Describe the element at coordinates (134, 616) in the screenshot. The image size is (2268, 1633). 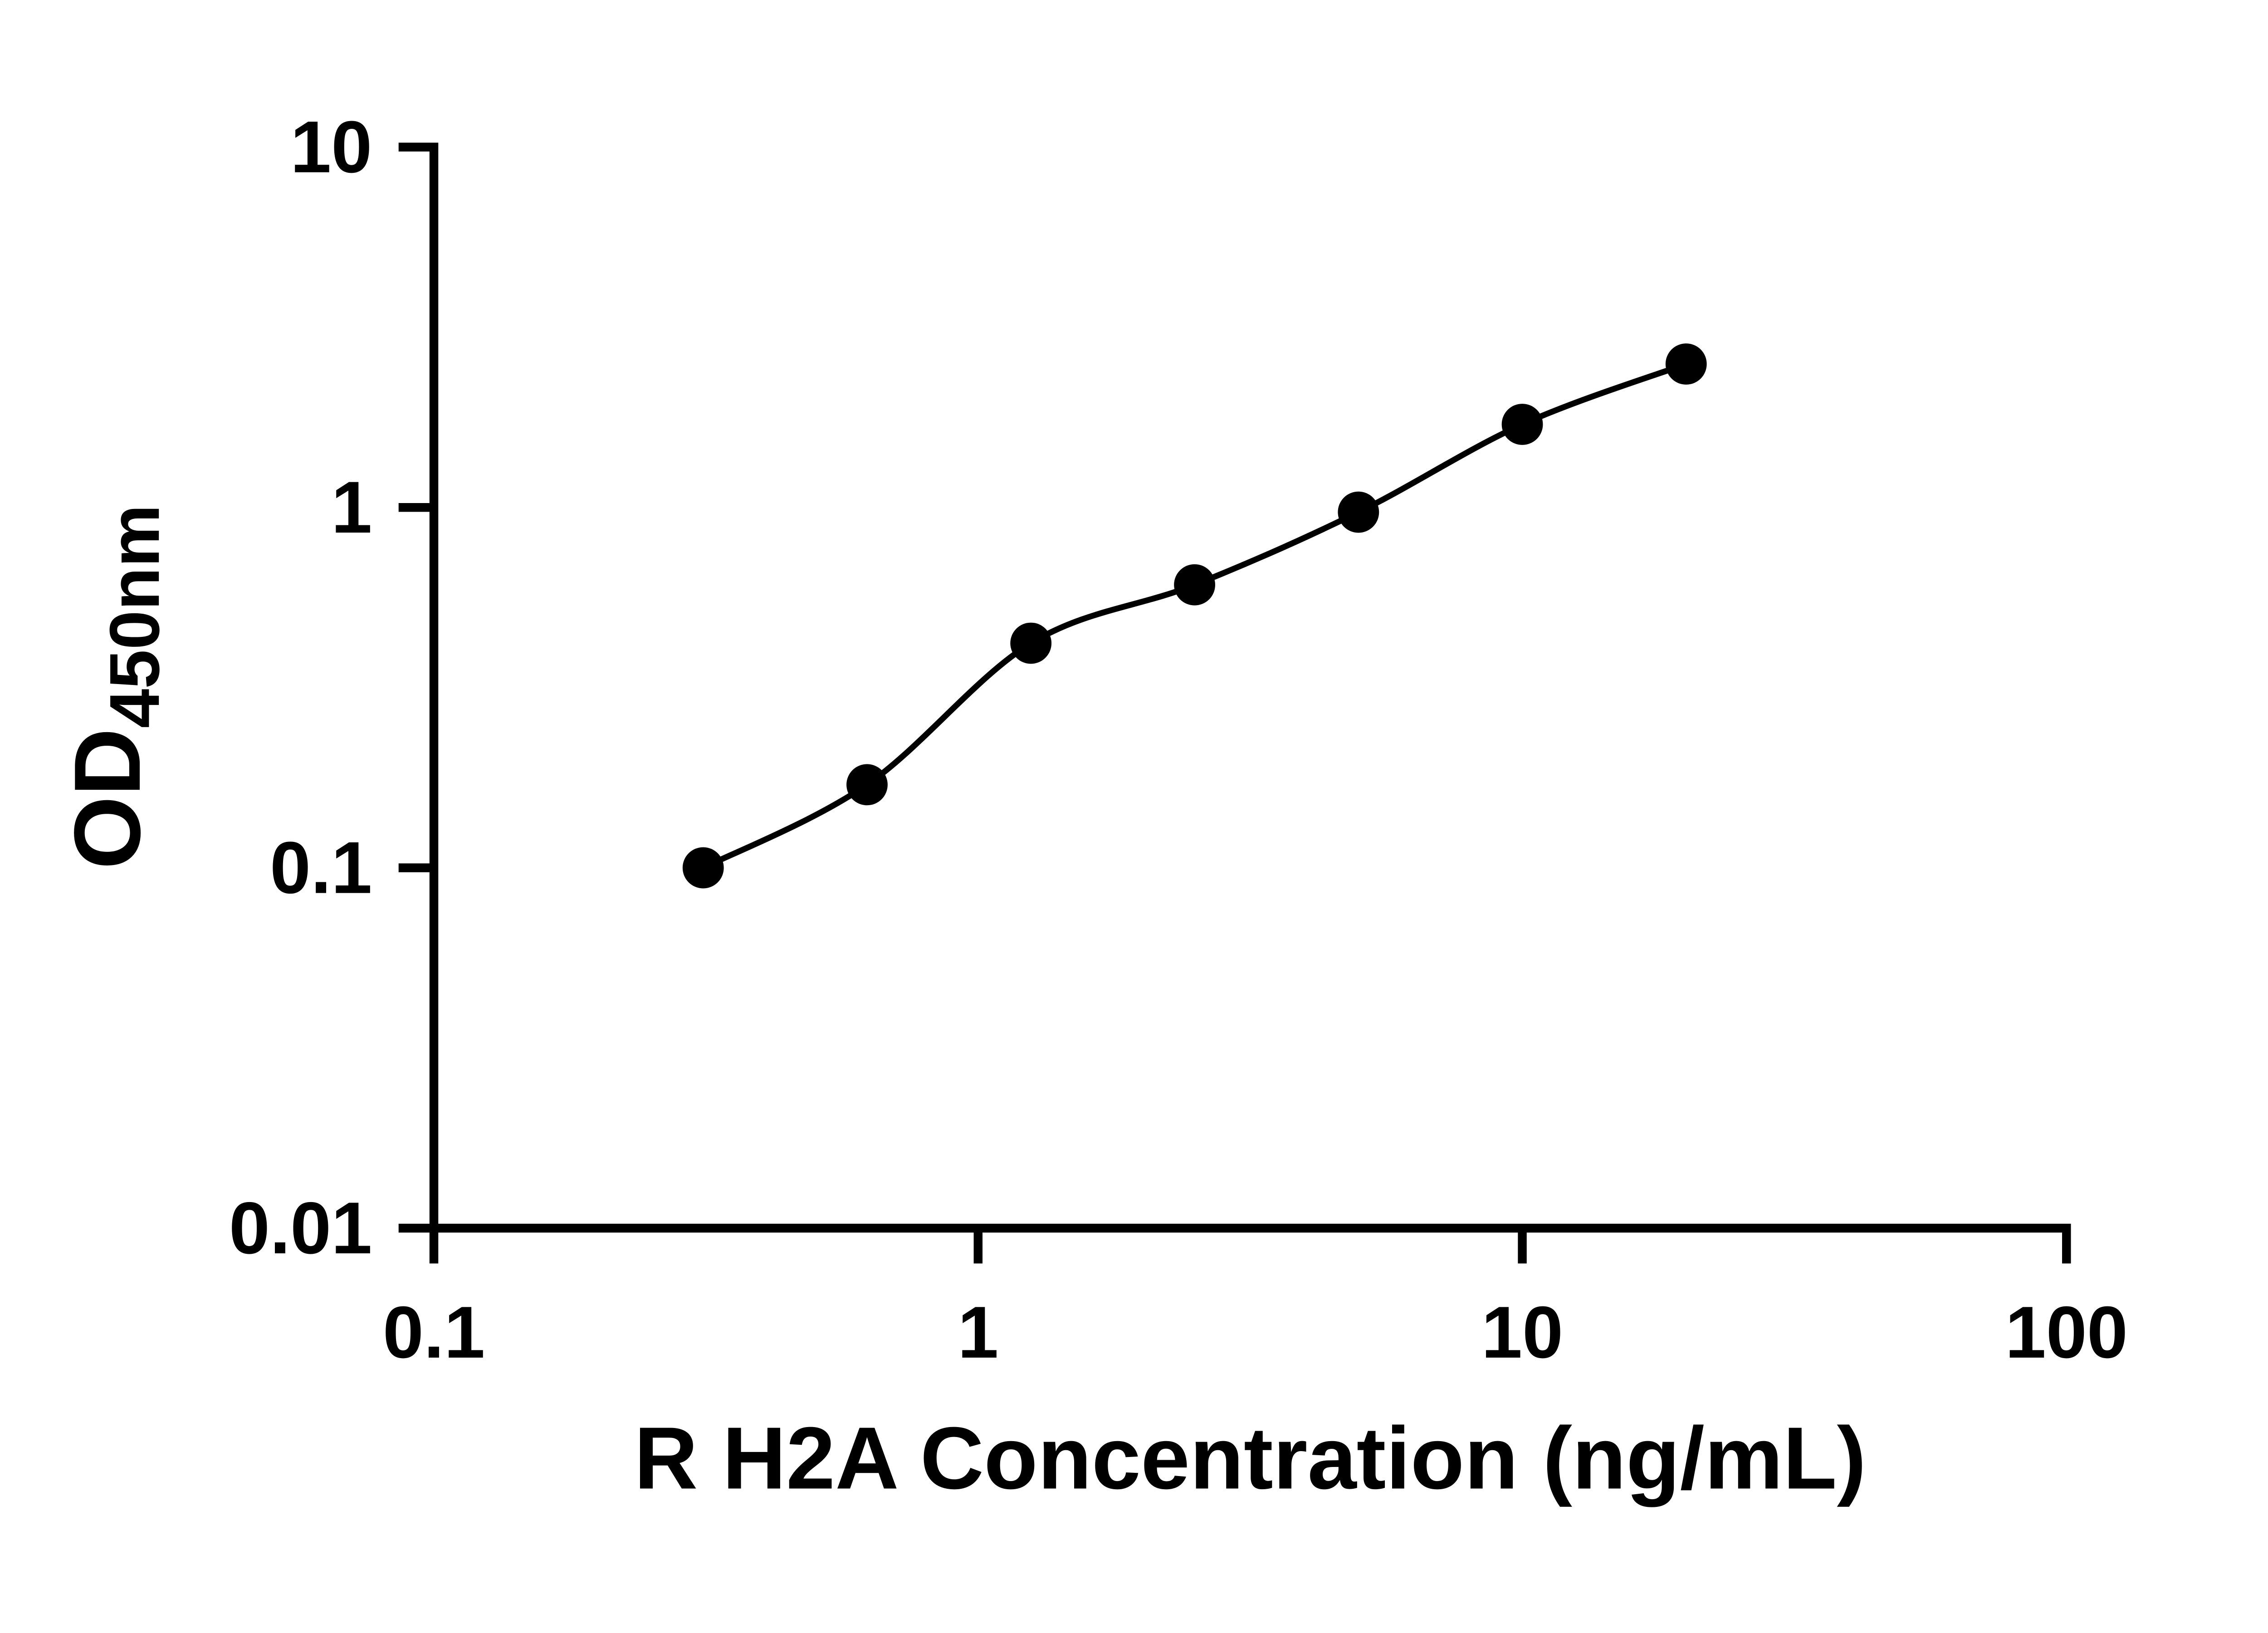
I see `y-axis-title-sub: 450nm` at that location.